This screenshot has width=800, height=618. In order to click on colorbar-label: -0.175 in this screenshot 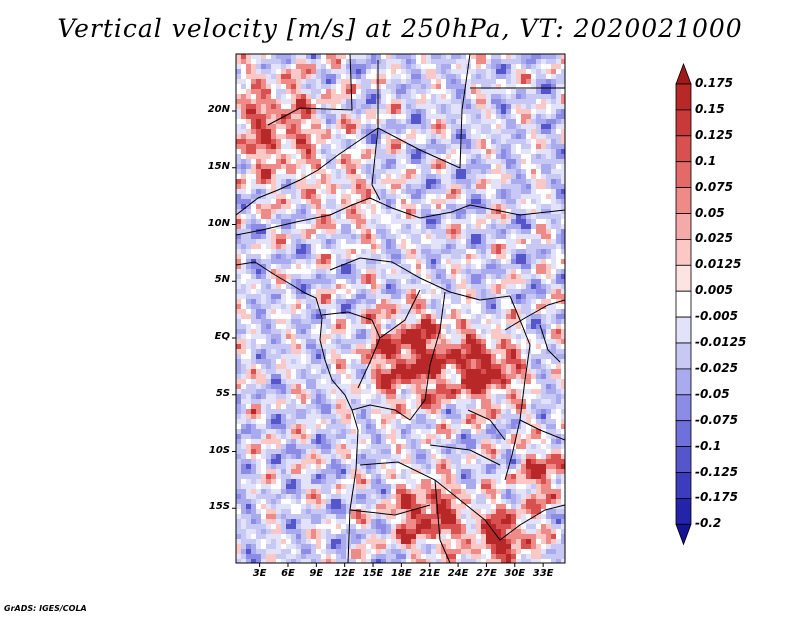, I will do `click(716, 497)`.